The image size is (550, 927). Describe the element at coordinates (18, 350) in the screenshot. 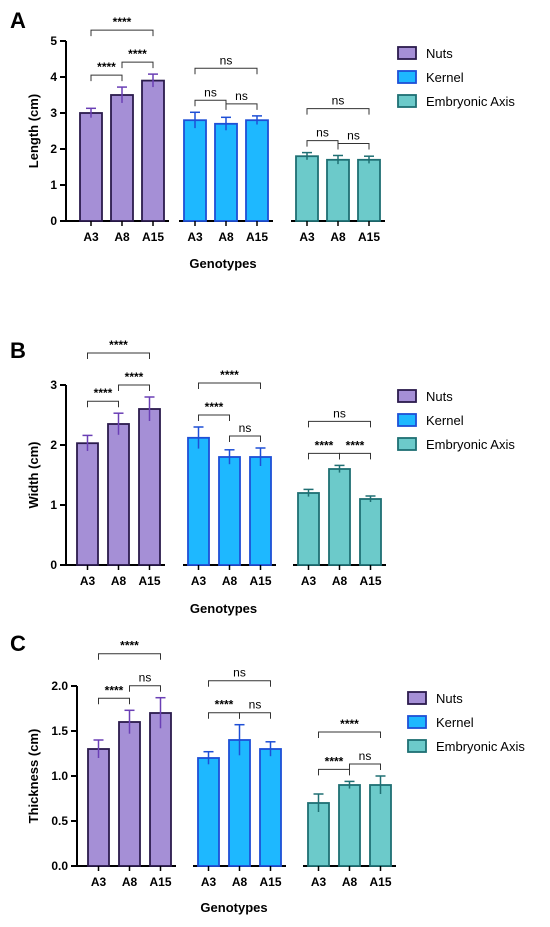

I see `panel-letter: B` at that location.